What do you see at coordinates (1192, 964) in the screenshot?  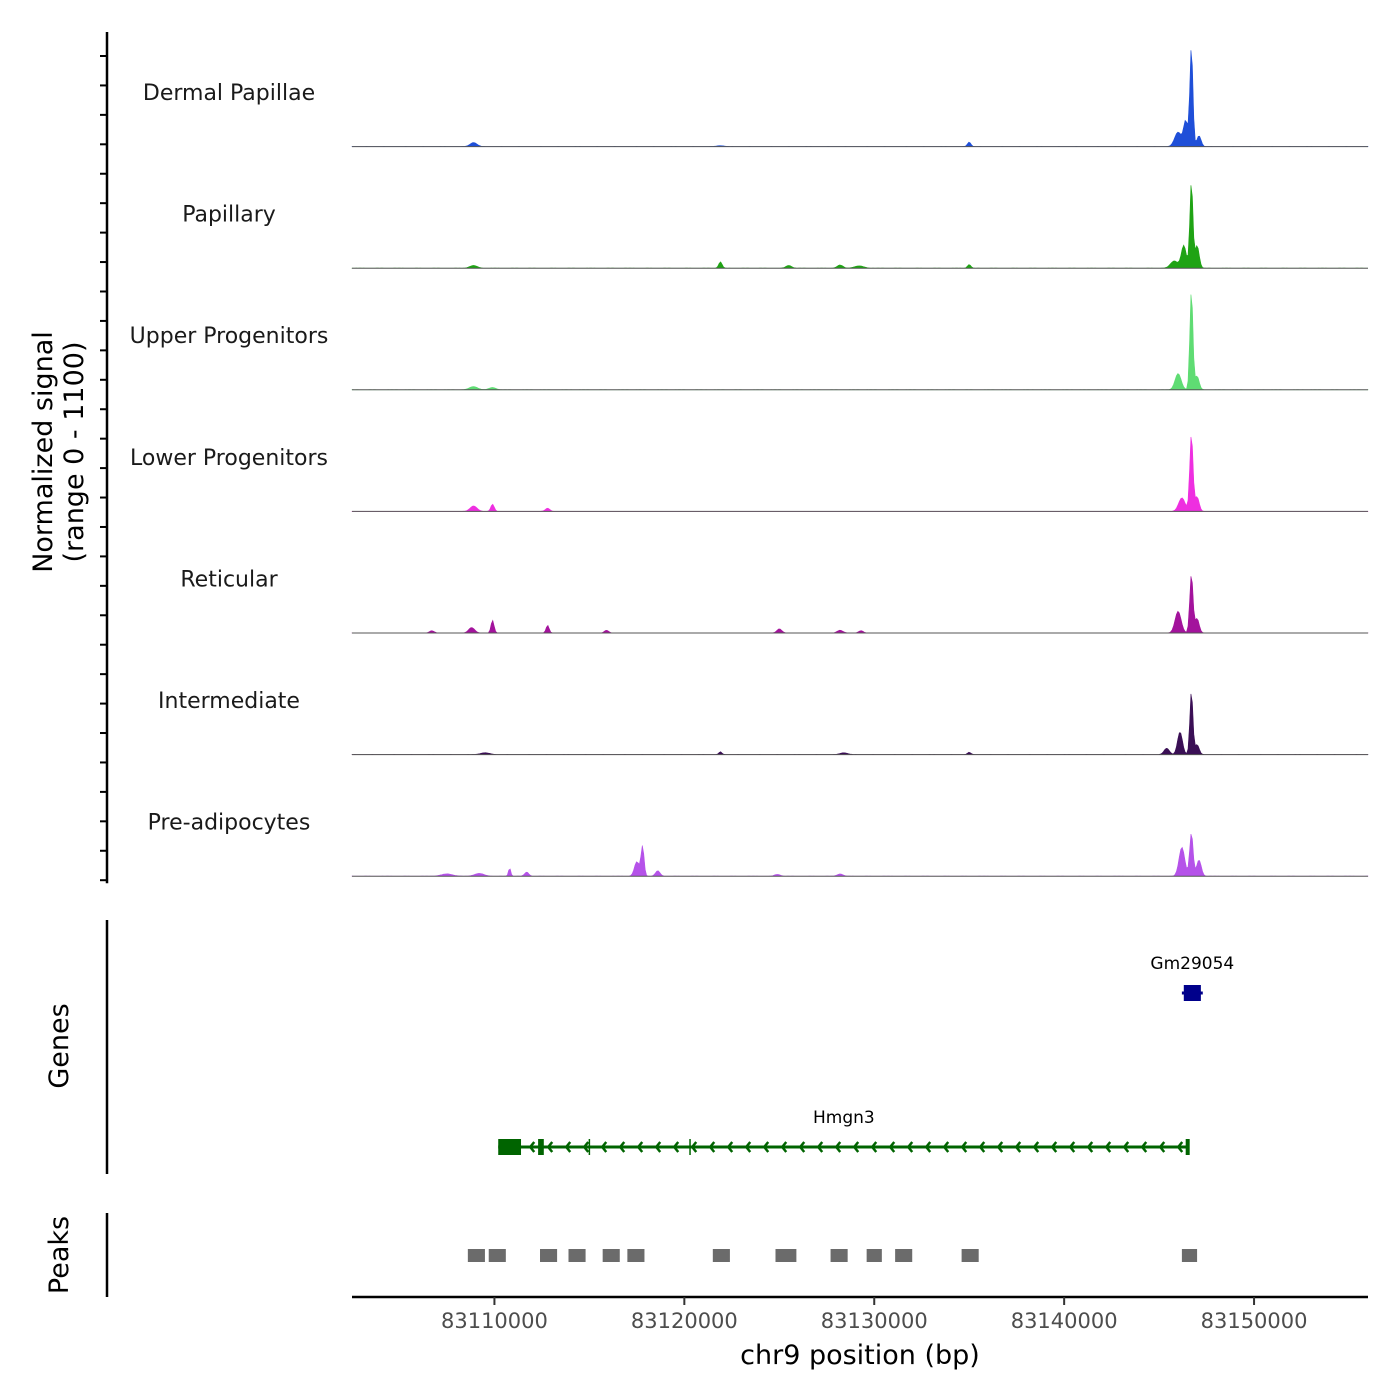 I see `gene-label: Gm29054` at bounding box center [1192, 964].